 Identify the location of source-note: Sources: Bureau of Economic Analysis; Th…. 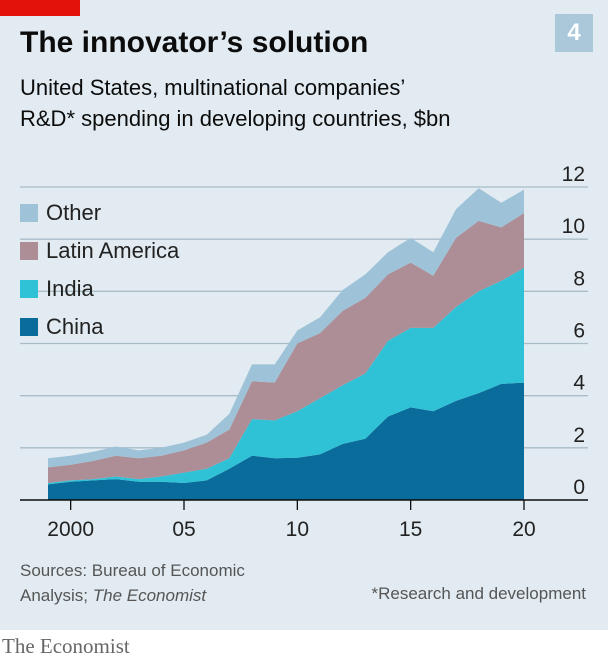
(132, 583).